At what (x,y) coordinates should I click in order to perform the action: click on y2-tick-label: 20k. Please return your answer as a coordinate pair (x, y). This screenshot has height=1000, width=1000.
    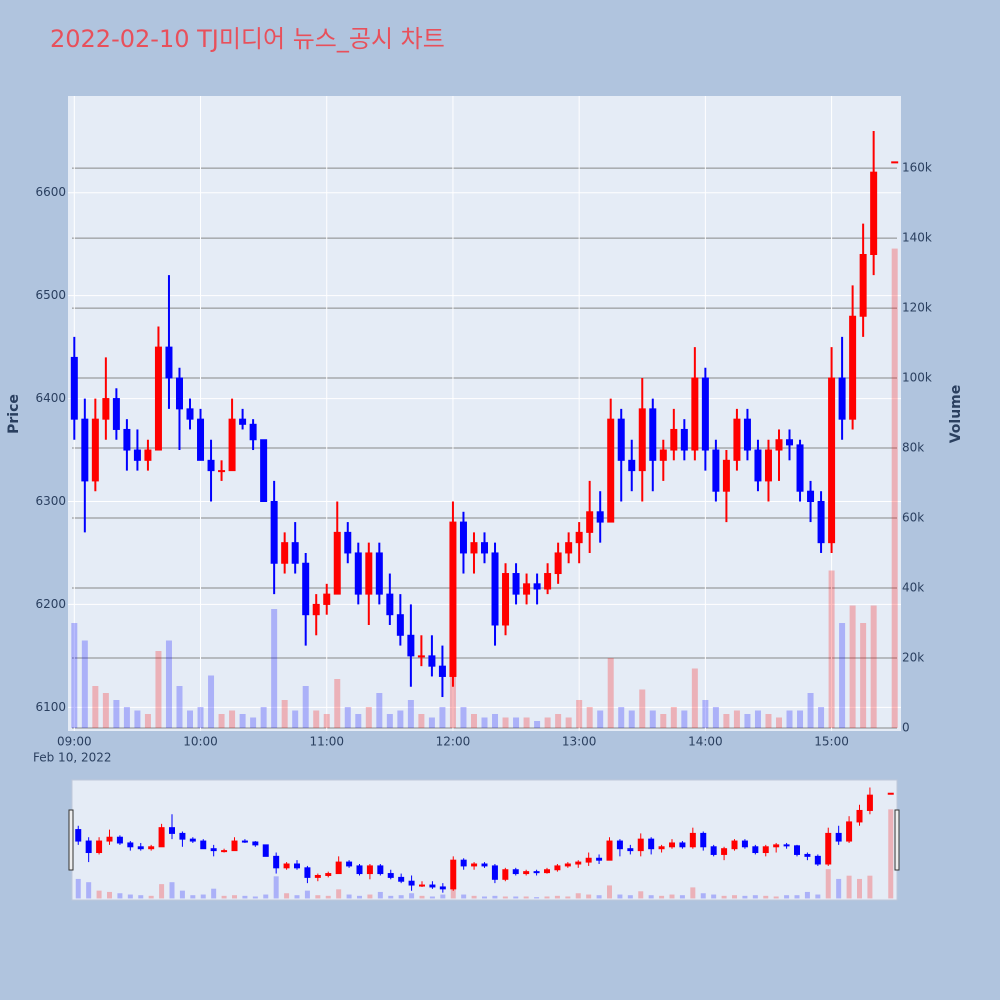
    Looking at the image, I should click on (913, 658).